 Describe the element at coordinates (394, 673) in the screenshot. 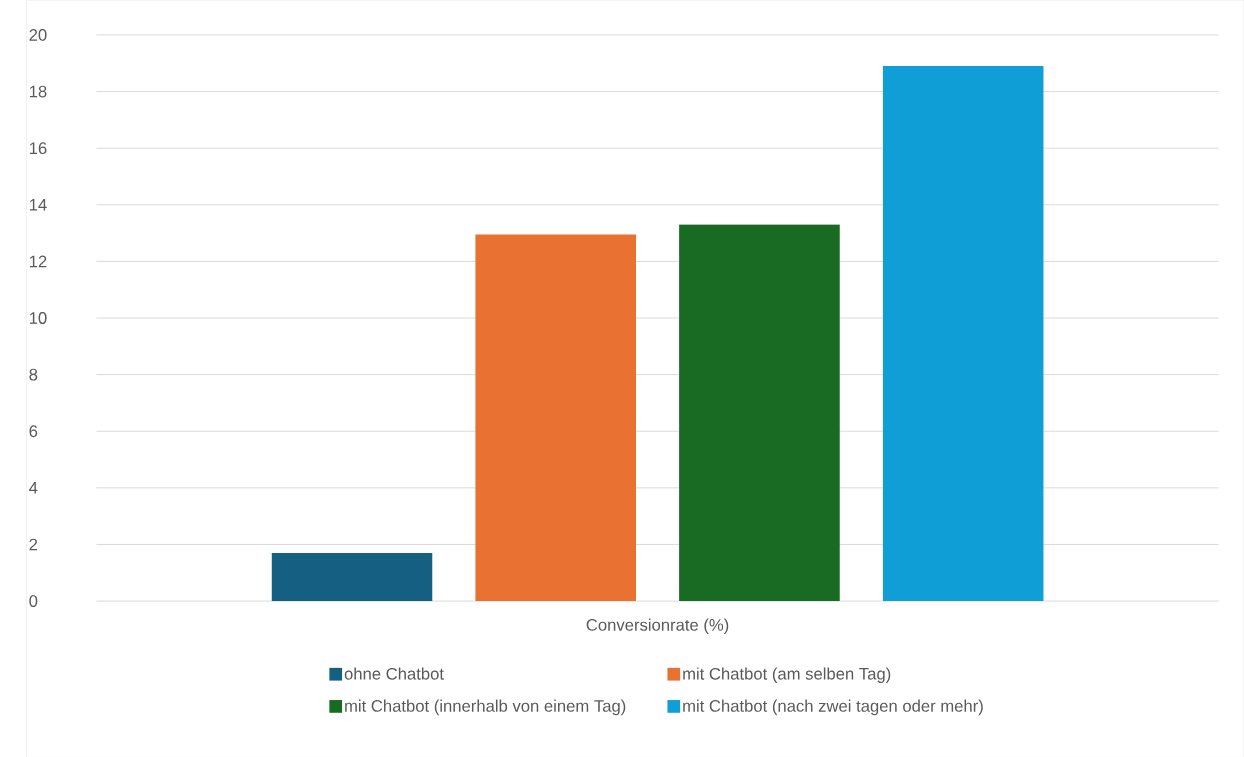

I see `legend-label: ohne Chatbot` at that location.